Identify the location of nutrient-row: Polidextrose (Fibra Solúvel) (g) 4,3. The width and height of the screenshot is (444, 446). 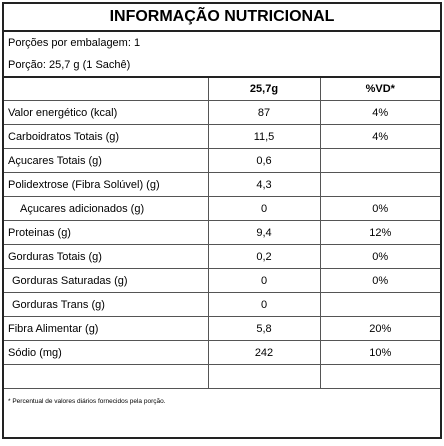
(222, 184).